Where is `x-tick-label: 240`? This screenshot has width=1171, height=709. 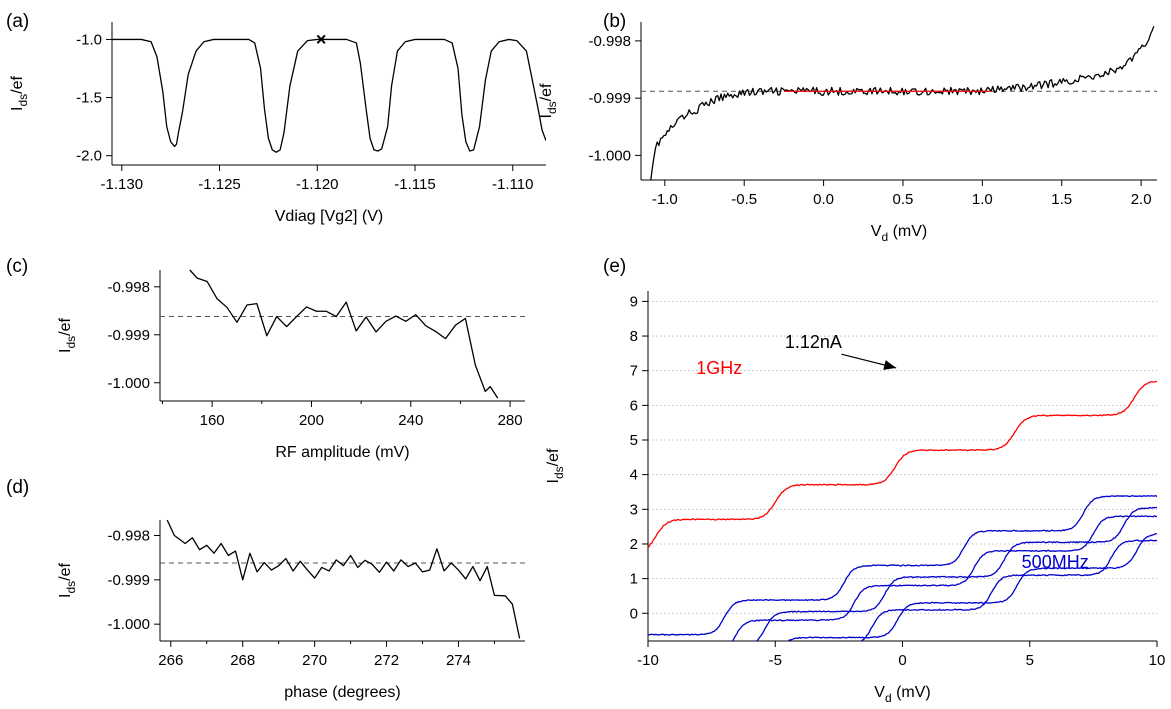 x-tick-label: 240 is located at coordinates (410, 420).